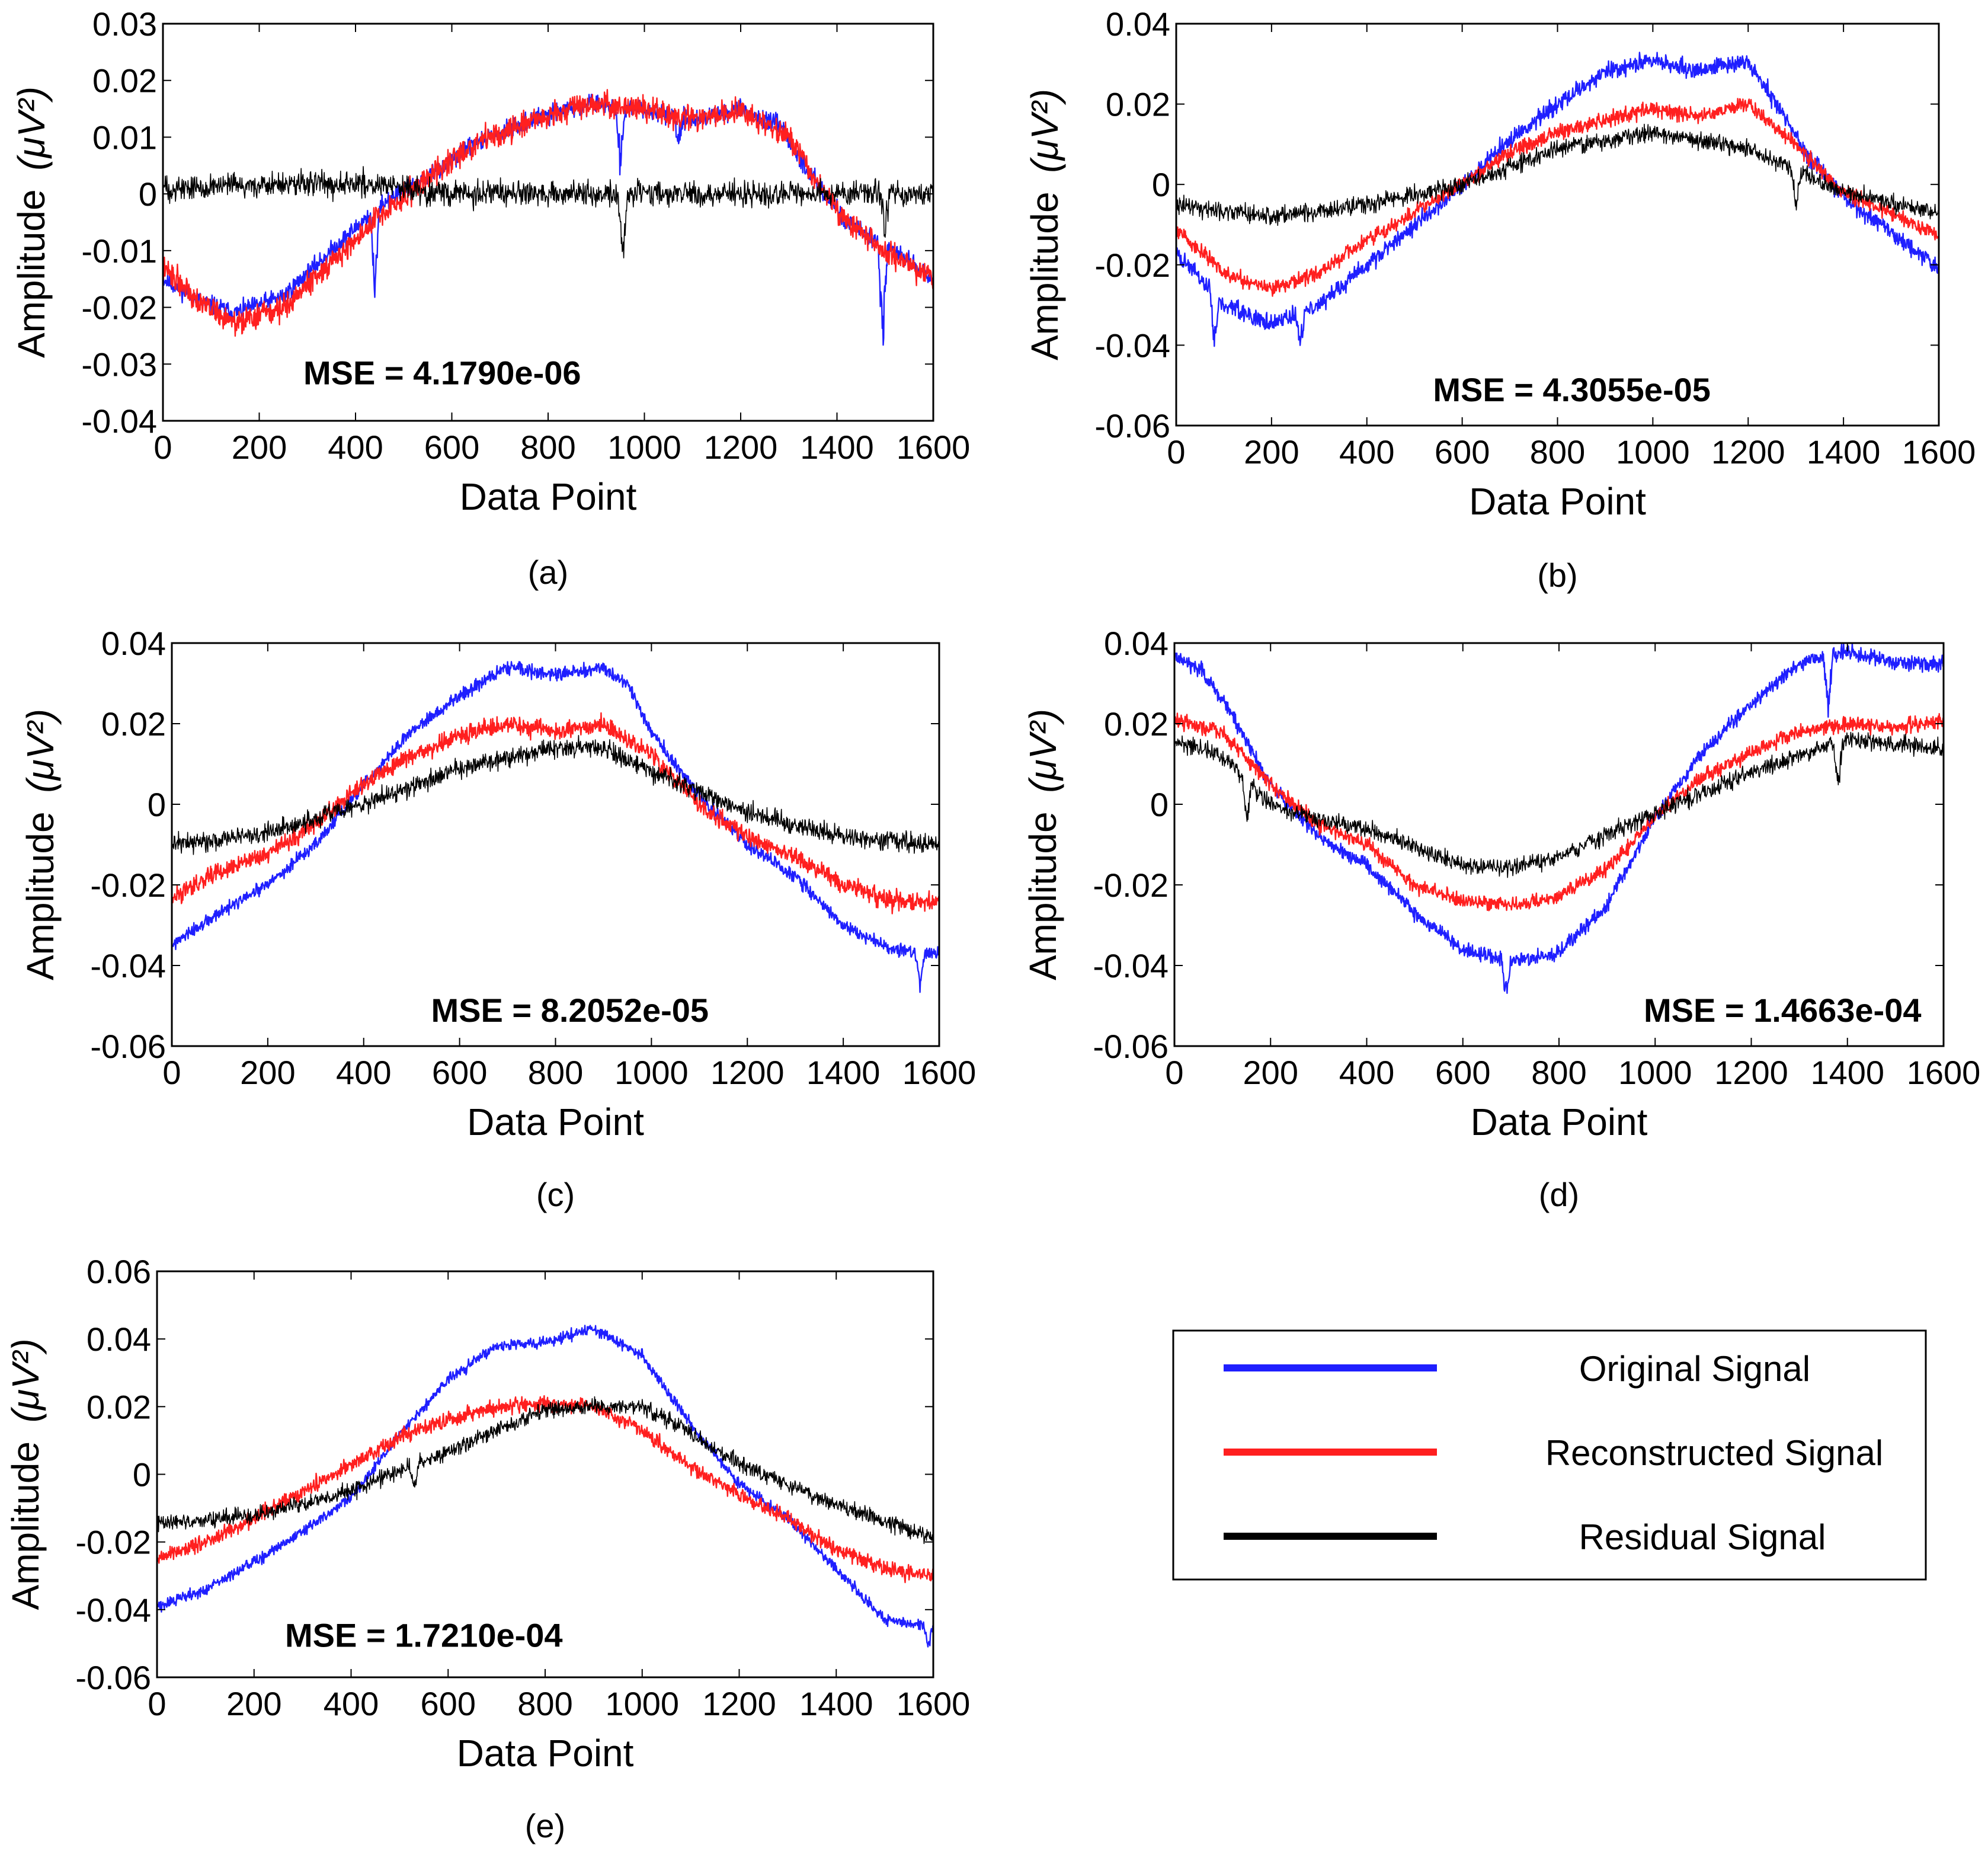  Describe the element at coordinates (119, 251) in the screenshot. I see `y-tick-label: -0.01` at that location.